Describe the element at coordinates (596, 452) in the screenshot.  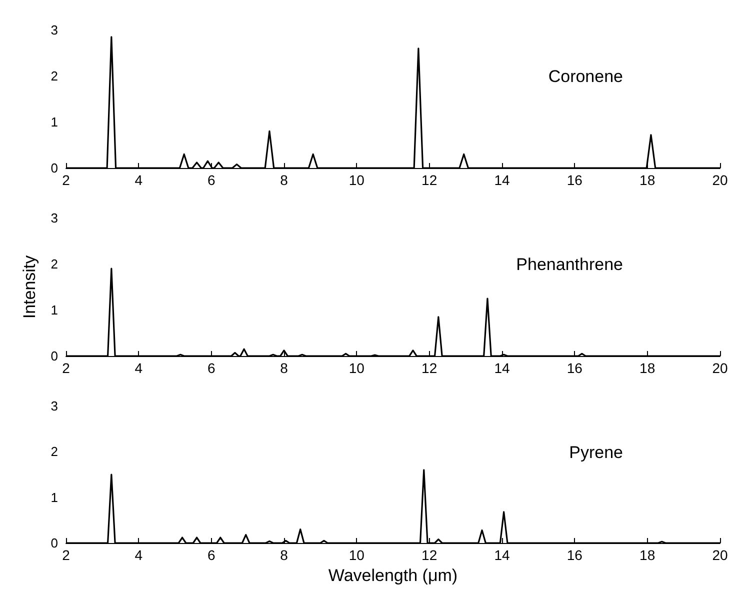
I see `text: Pyrene` at that location.